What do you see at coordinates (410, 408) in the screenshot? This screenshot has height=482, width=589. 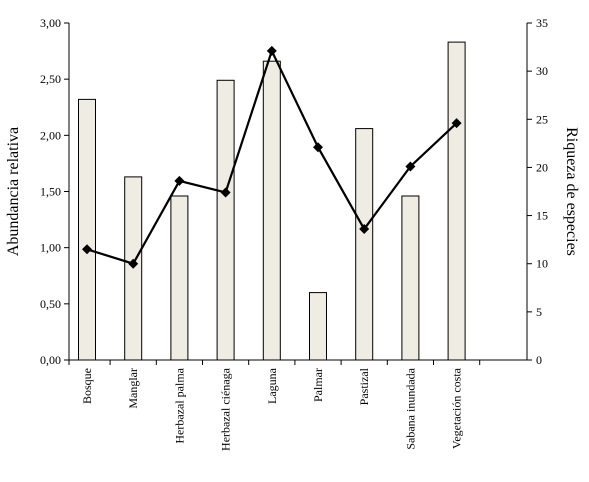 I see `x-category-label: Sabana inundada` at bounding box center [410, 408].